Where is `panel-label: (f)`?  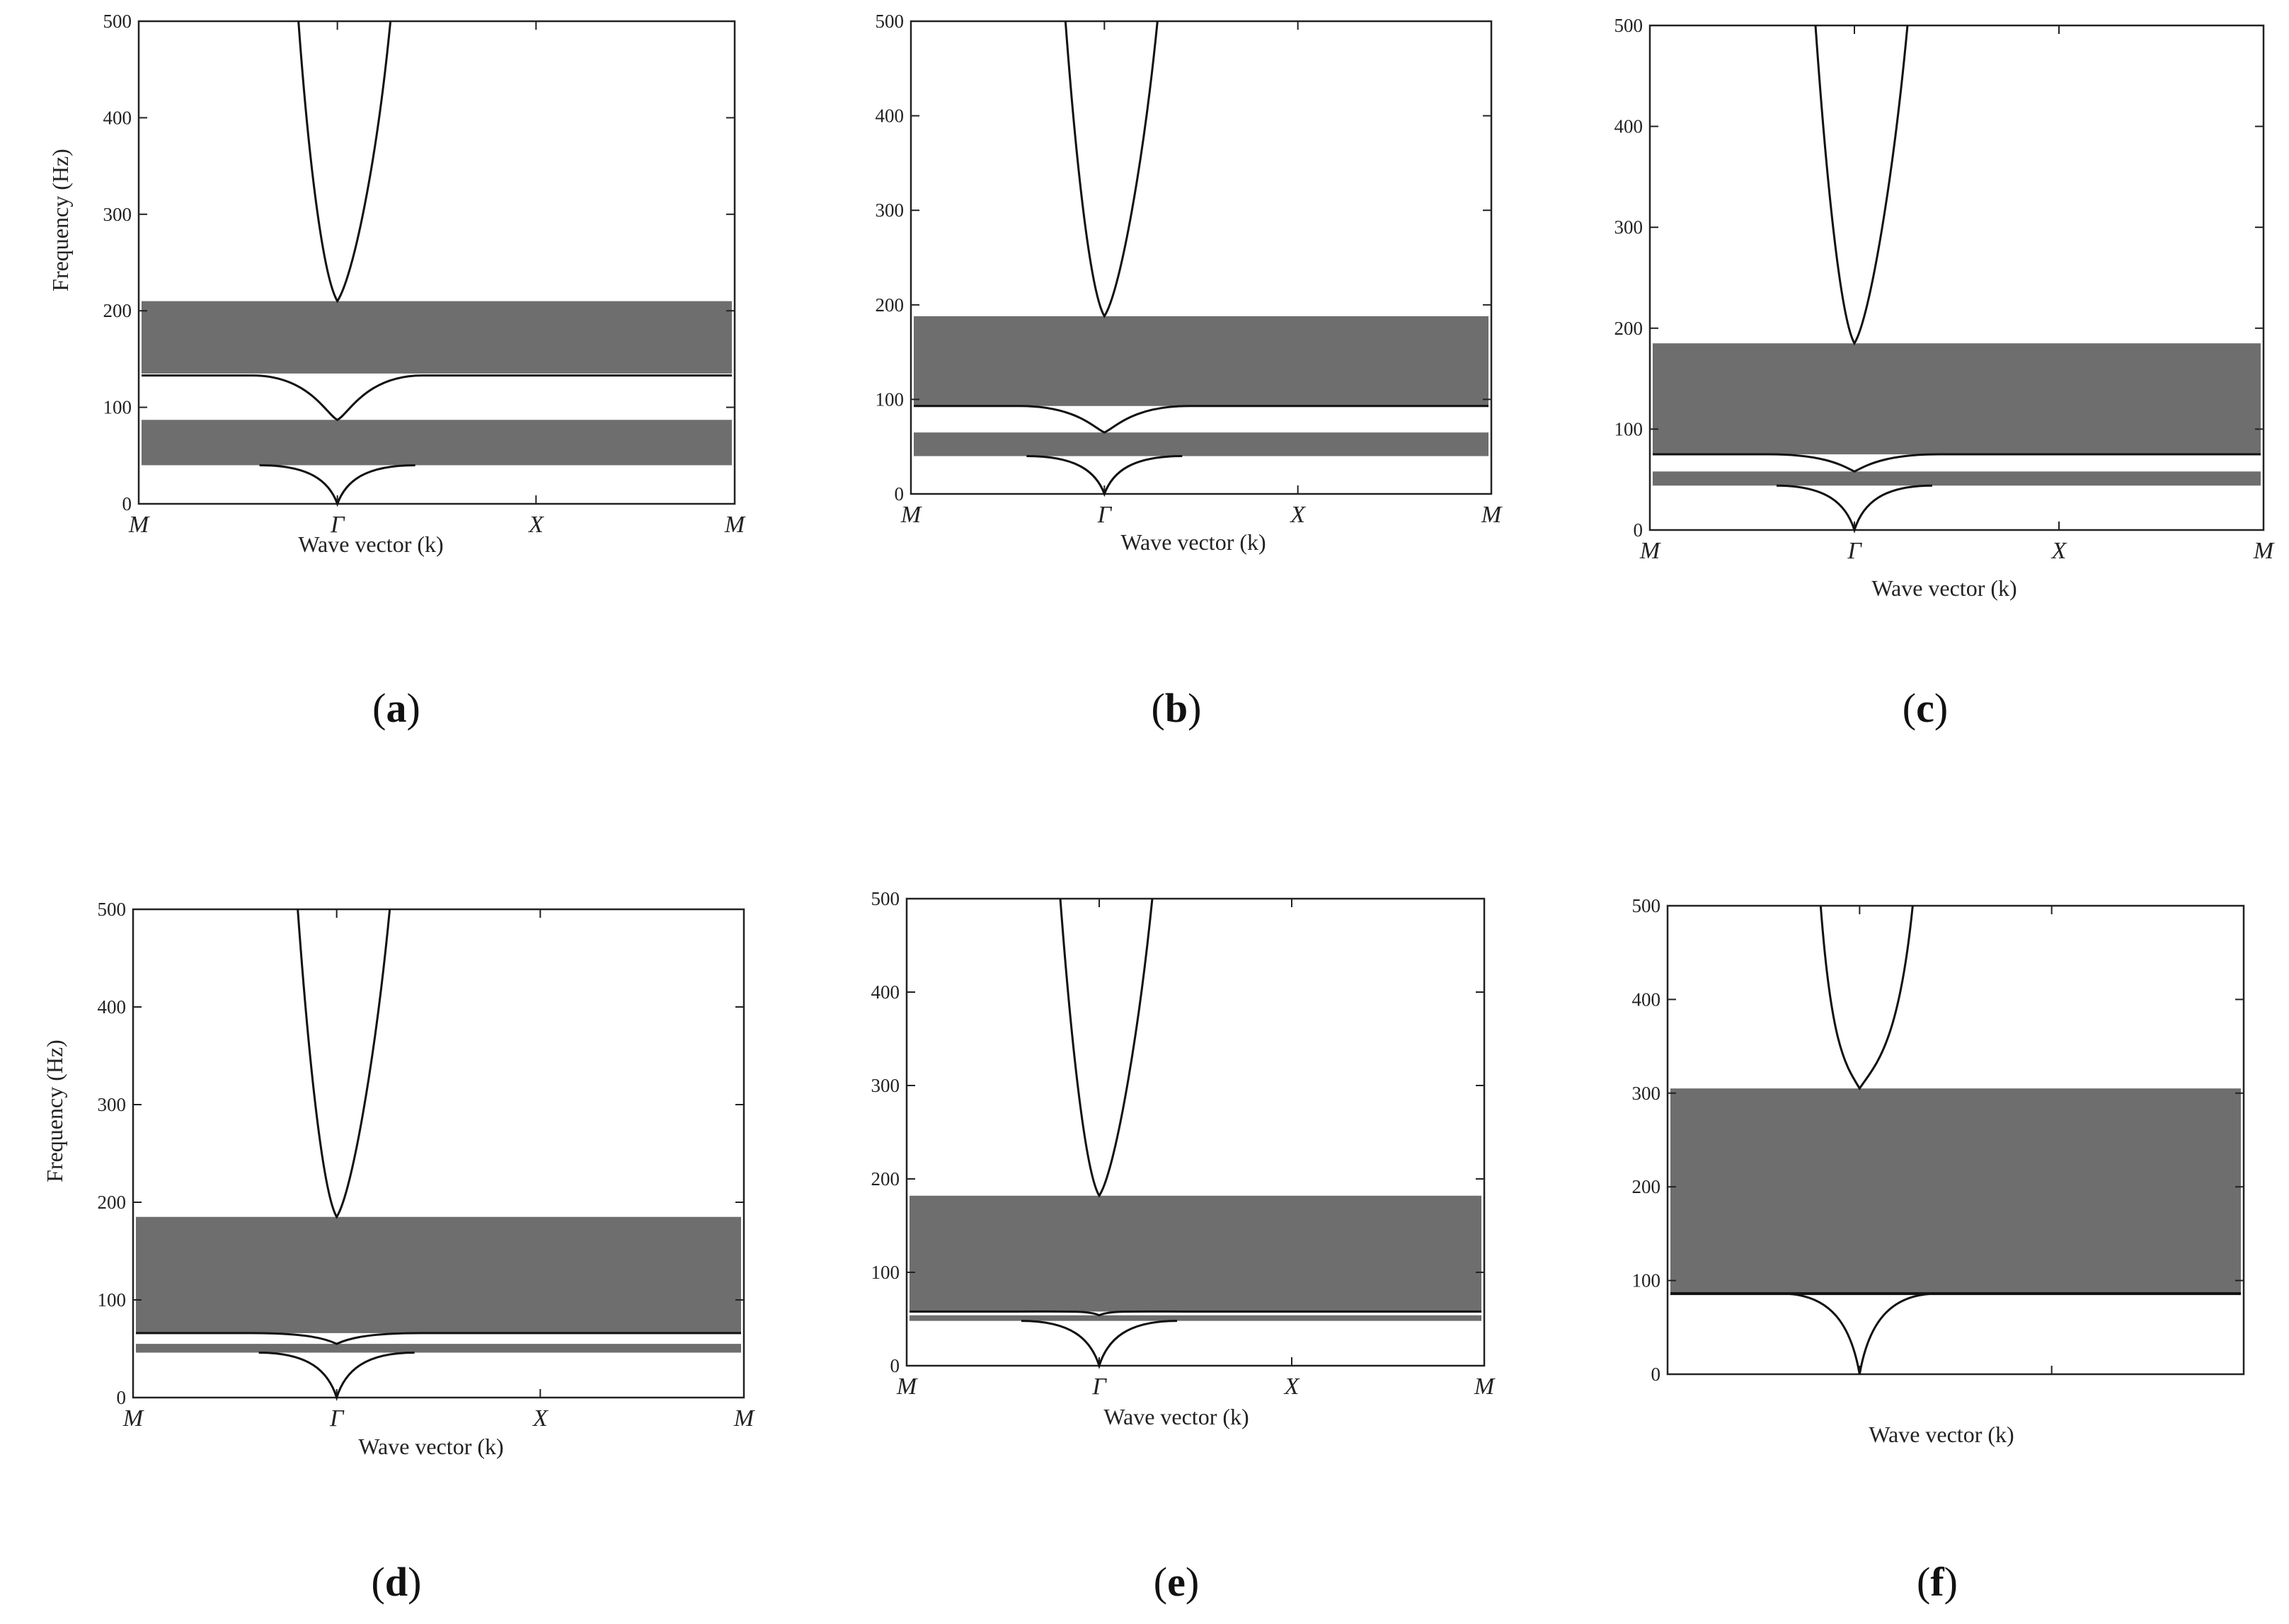
panel-label: (f) is located at coordinates (1937, 1582).